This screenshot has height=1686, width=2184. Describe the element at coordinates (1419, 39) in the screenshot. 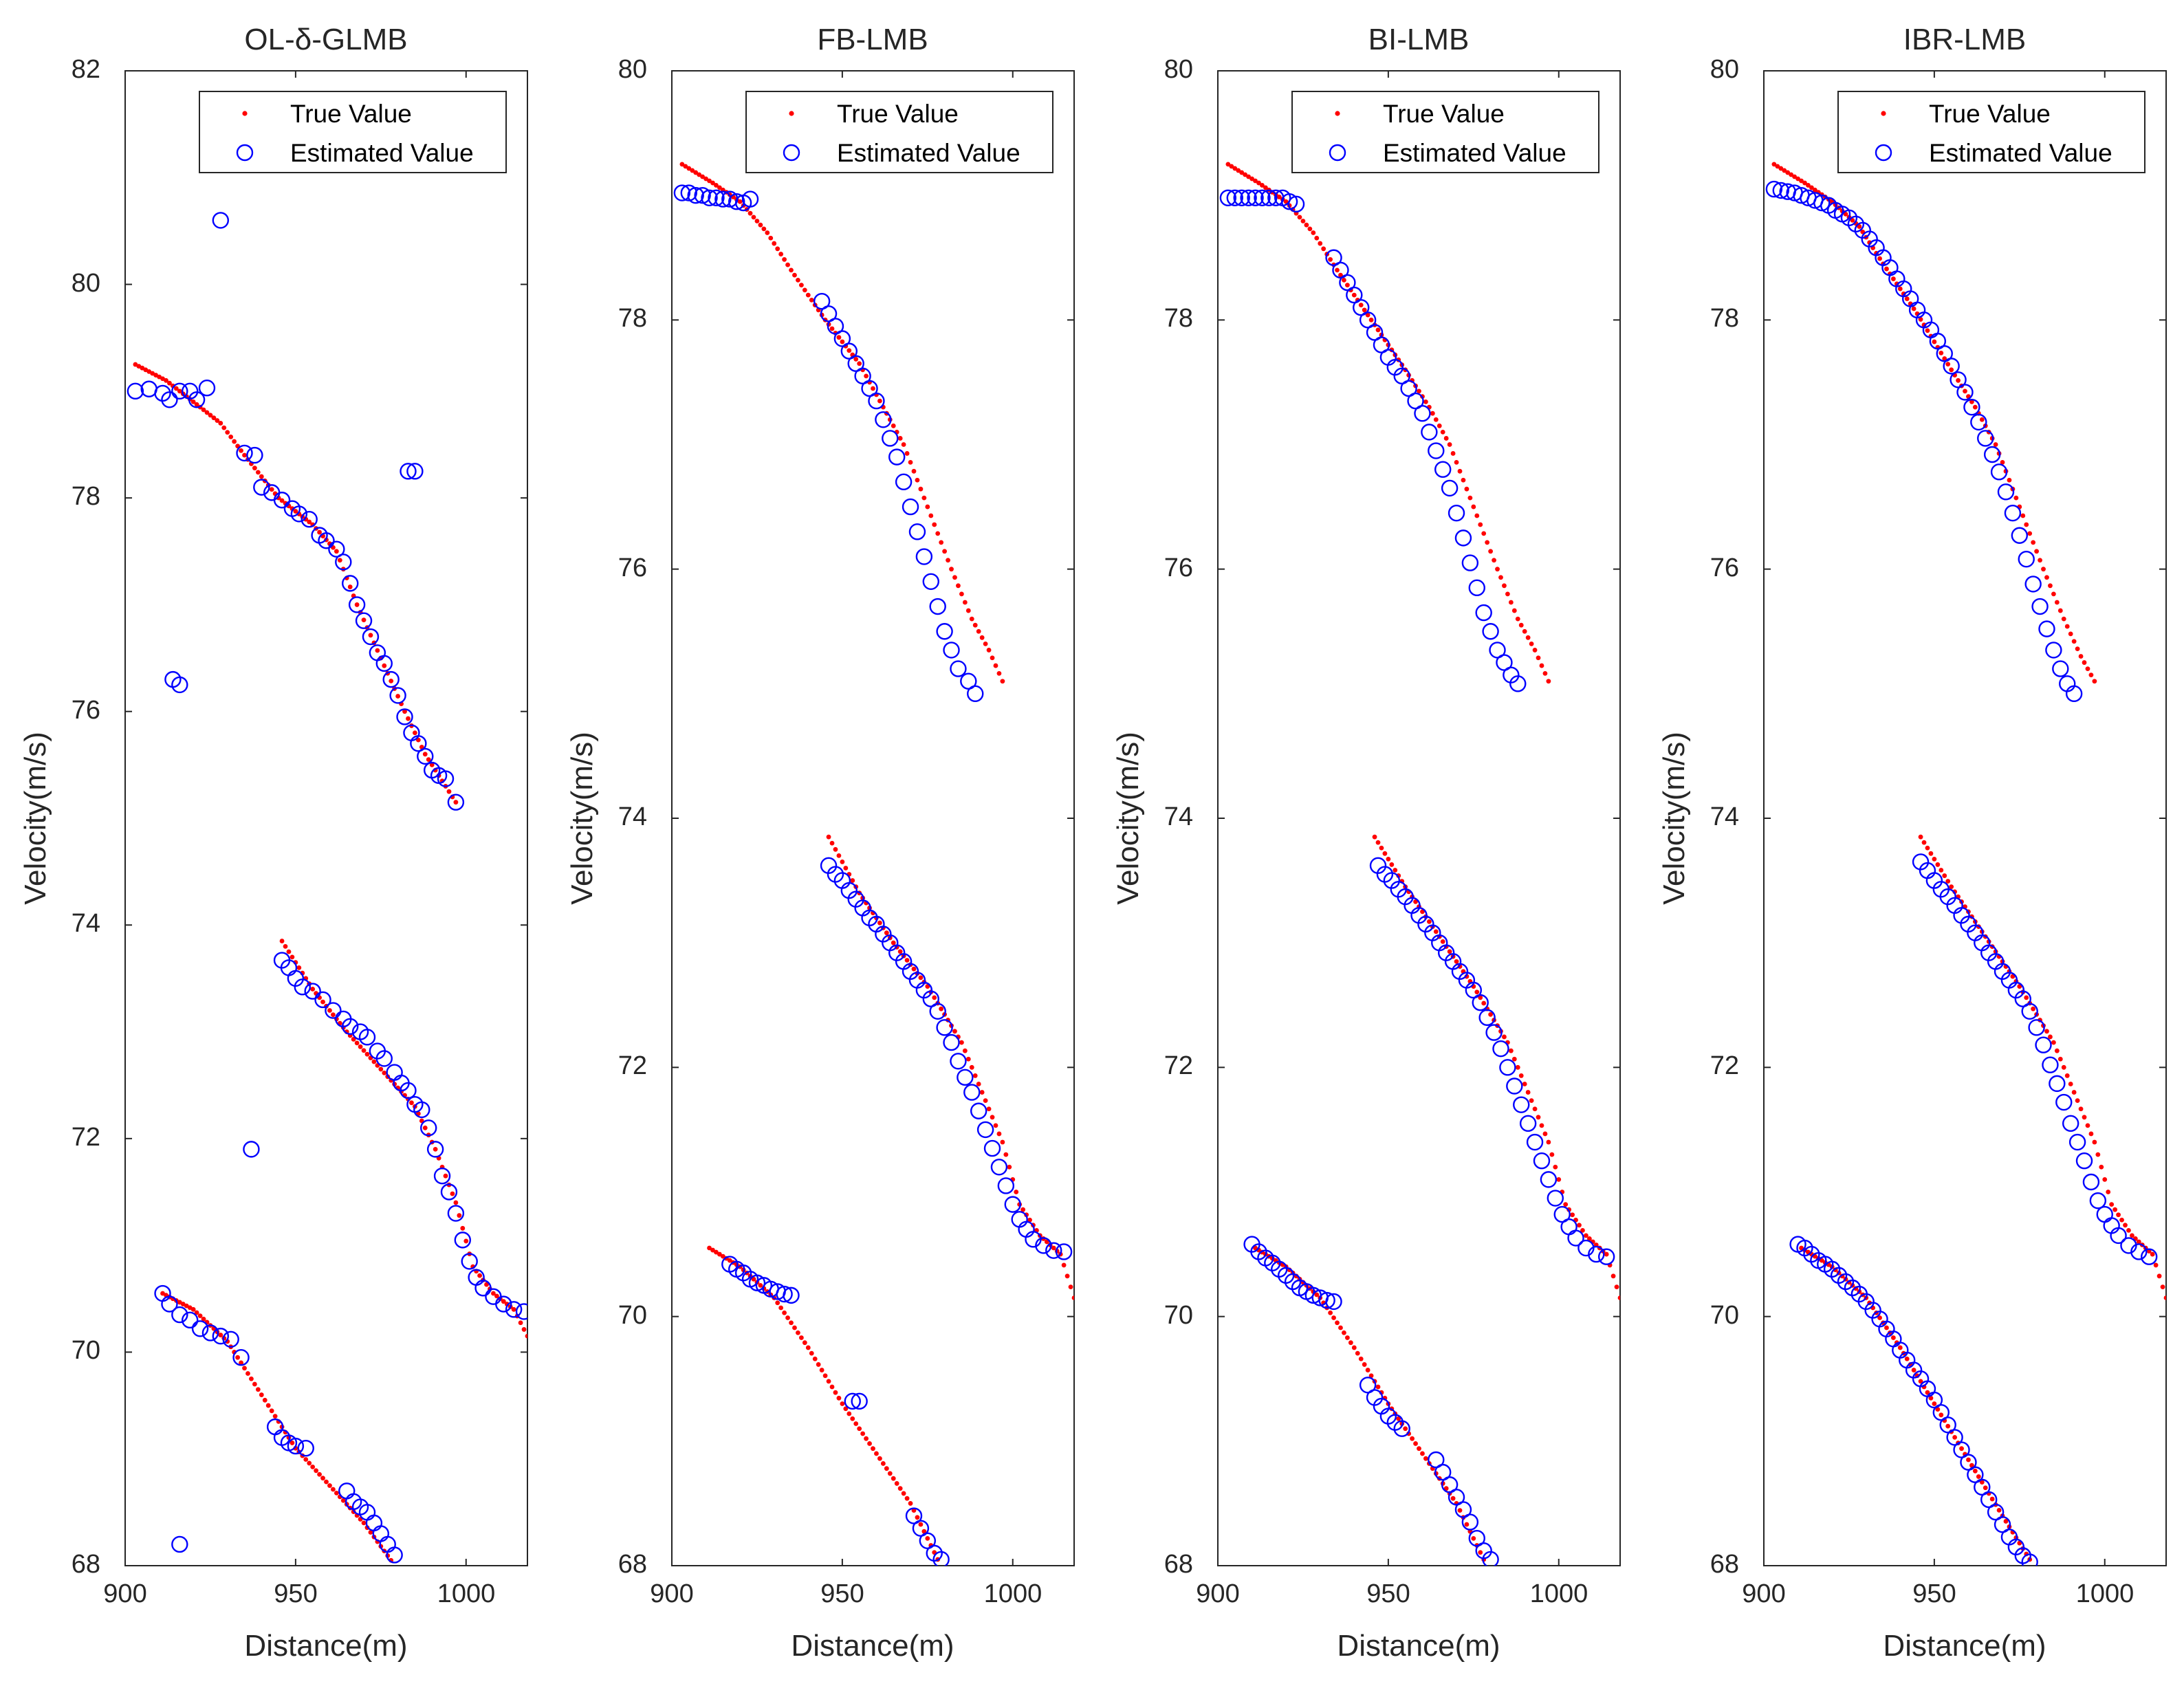

I see `subplot-title: BI-LMB` at that location.